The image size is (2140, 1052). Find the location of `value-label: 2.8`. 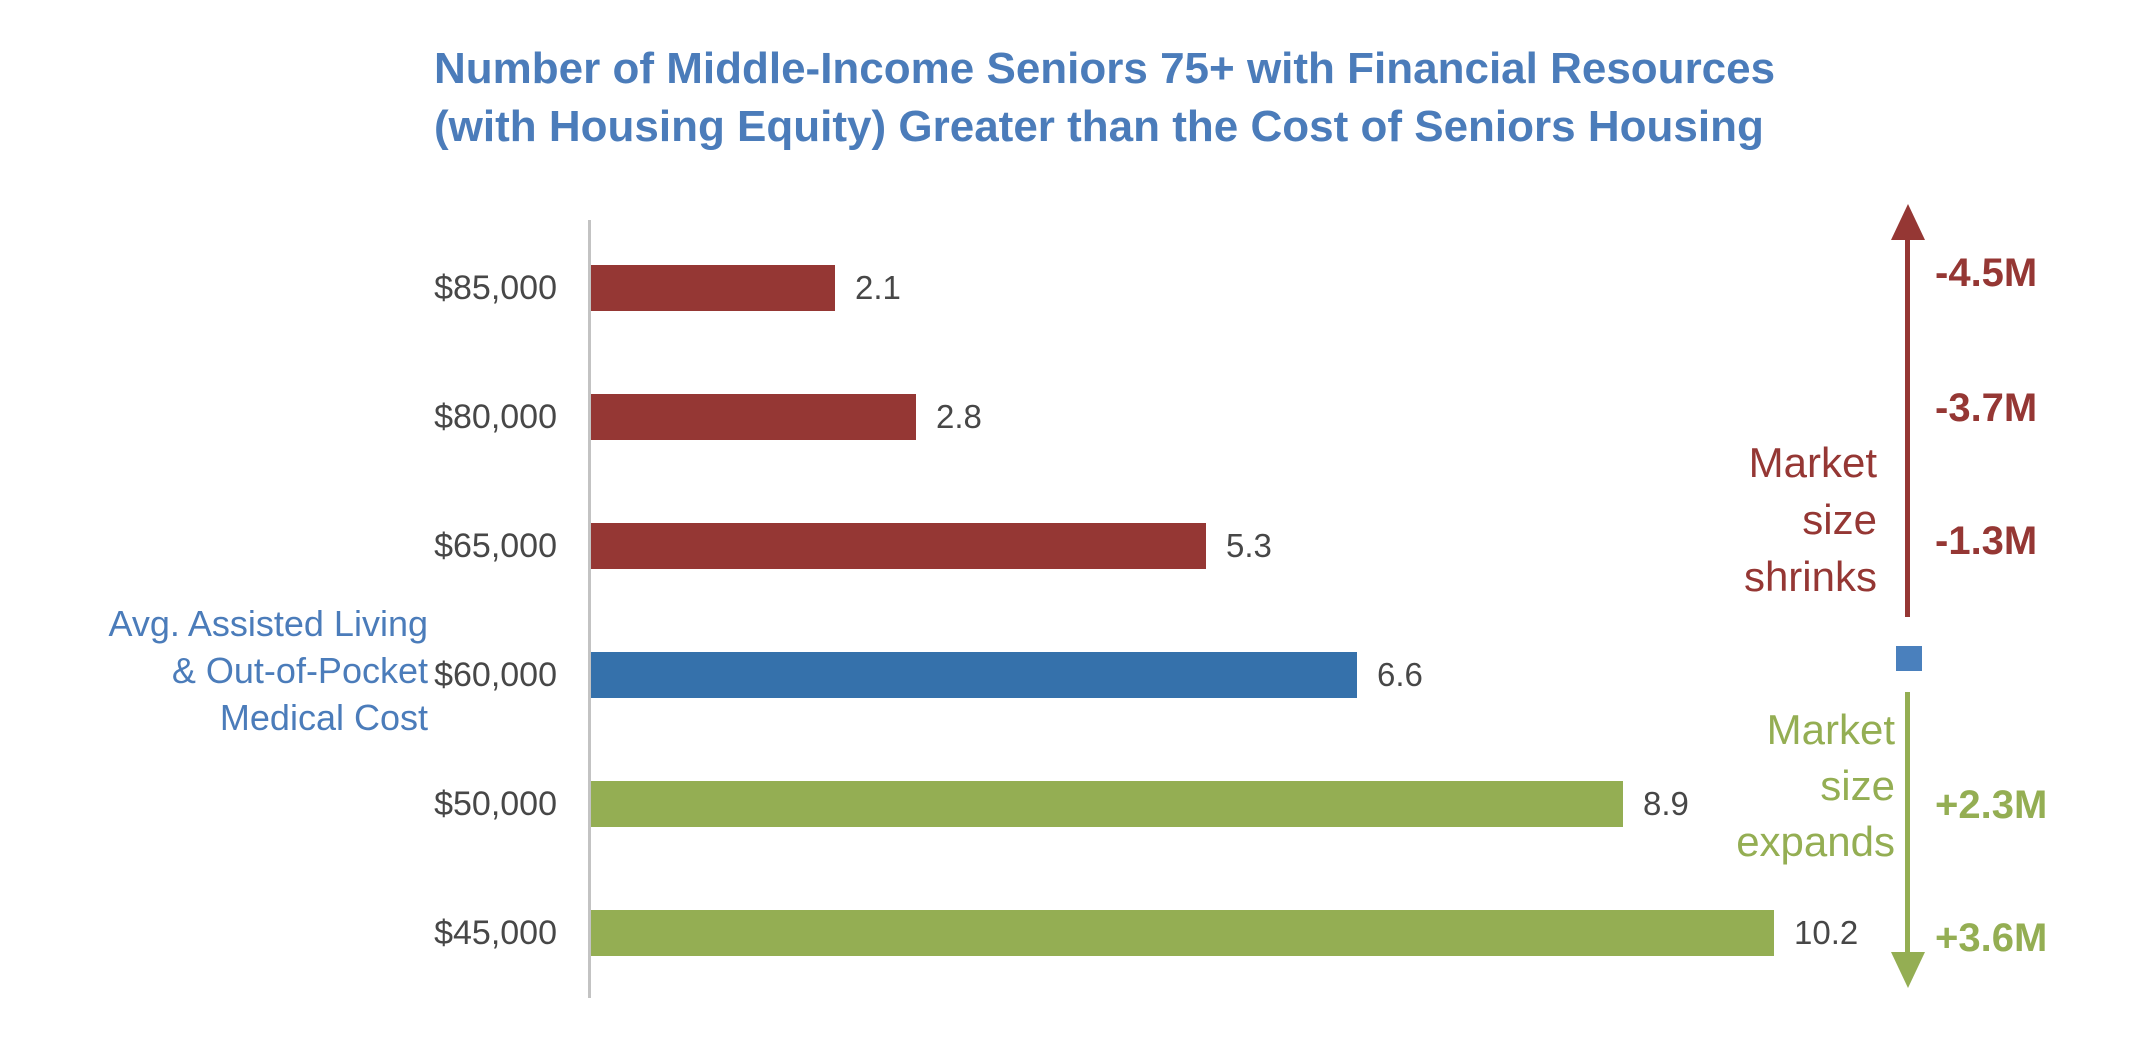

value-label: 2.8 is located at coordinates (959, 416).